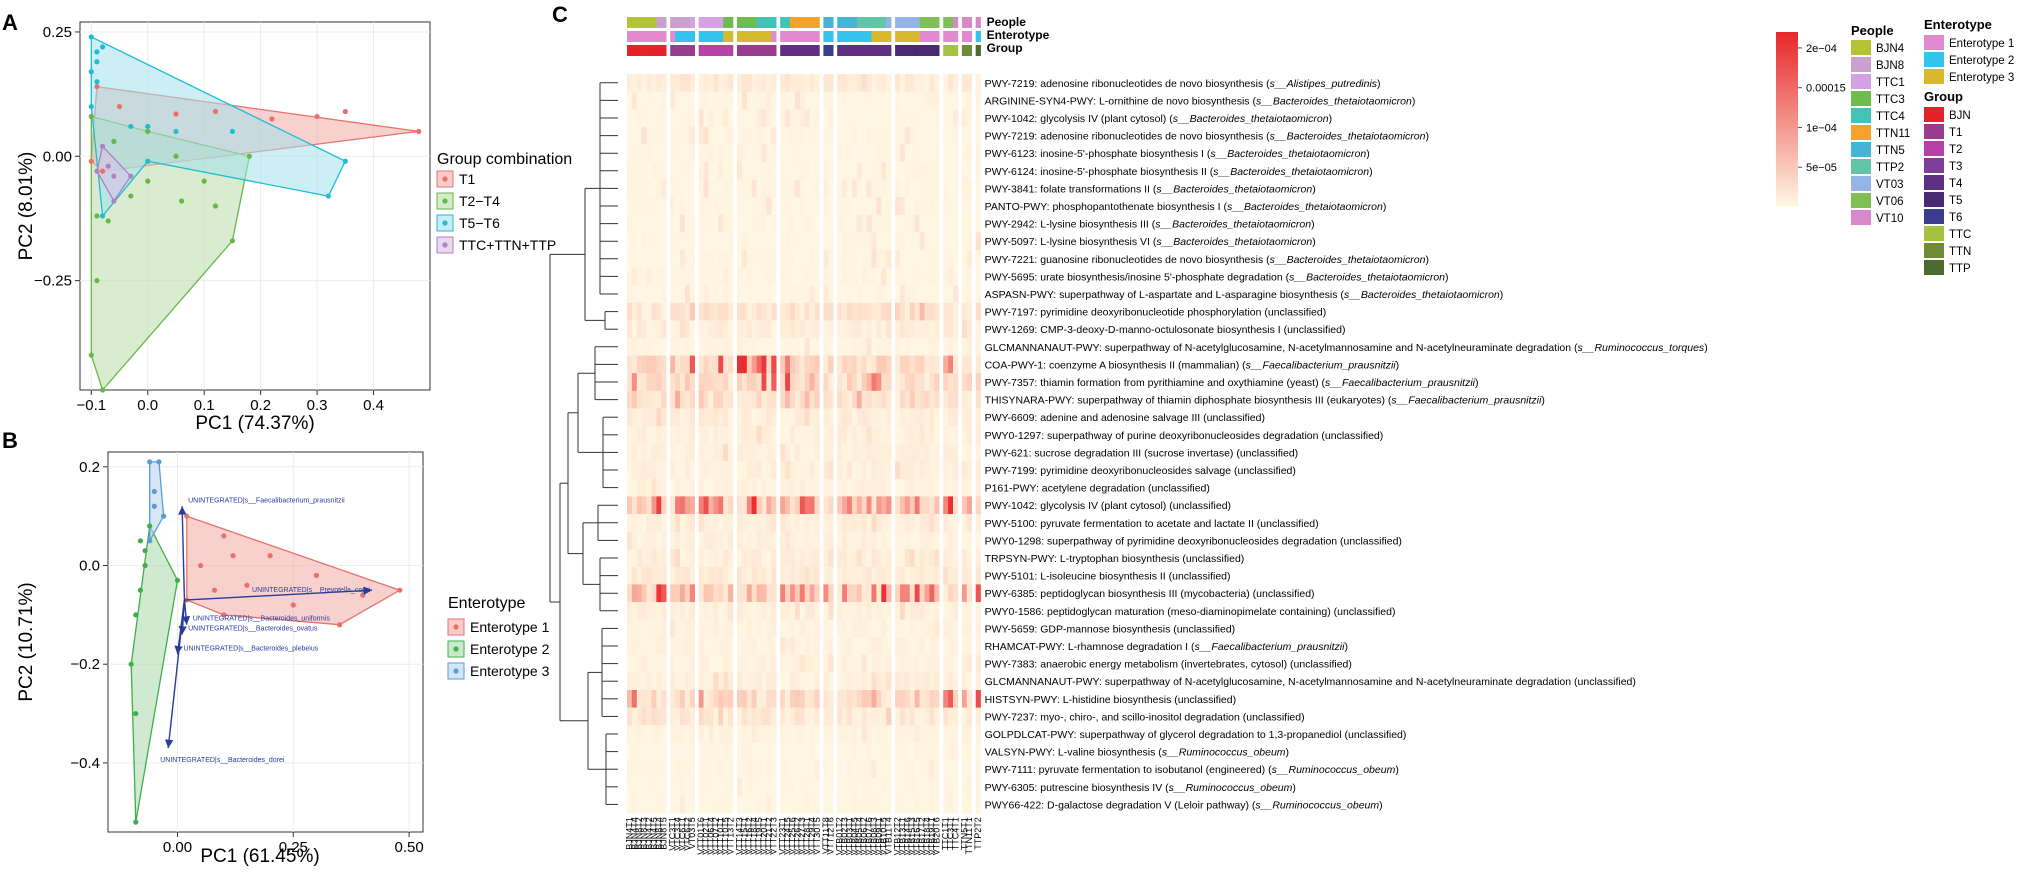 Image resolution: width=2028 pixels, height=873 pixels. I want to click on panel-b-y-label: PC2 (10.71%), so click(26, 641).